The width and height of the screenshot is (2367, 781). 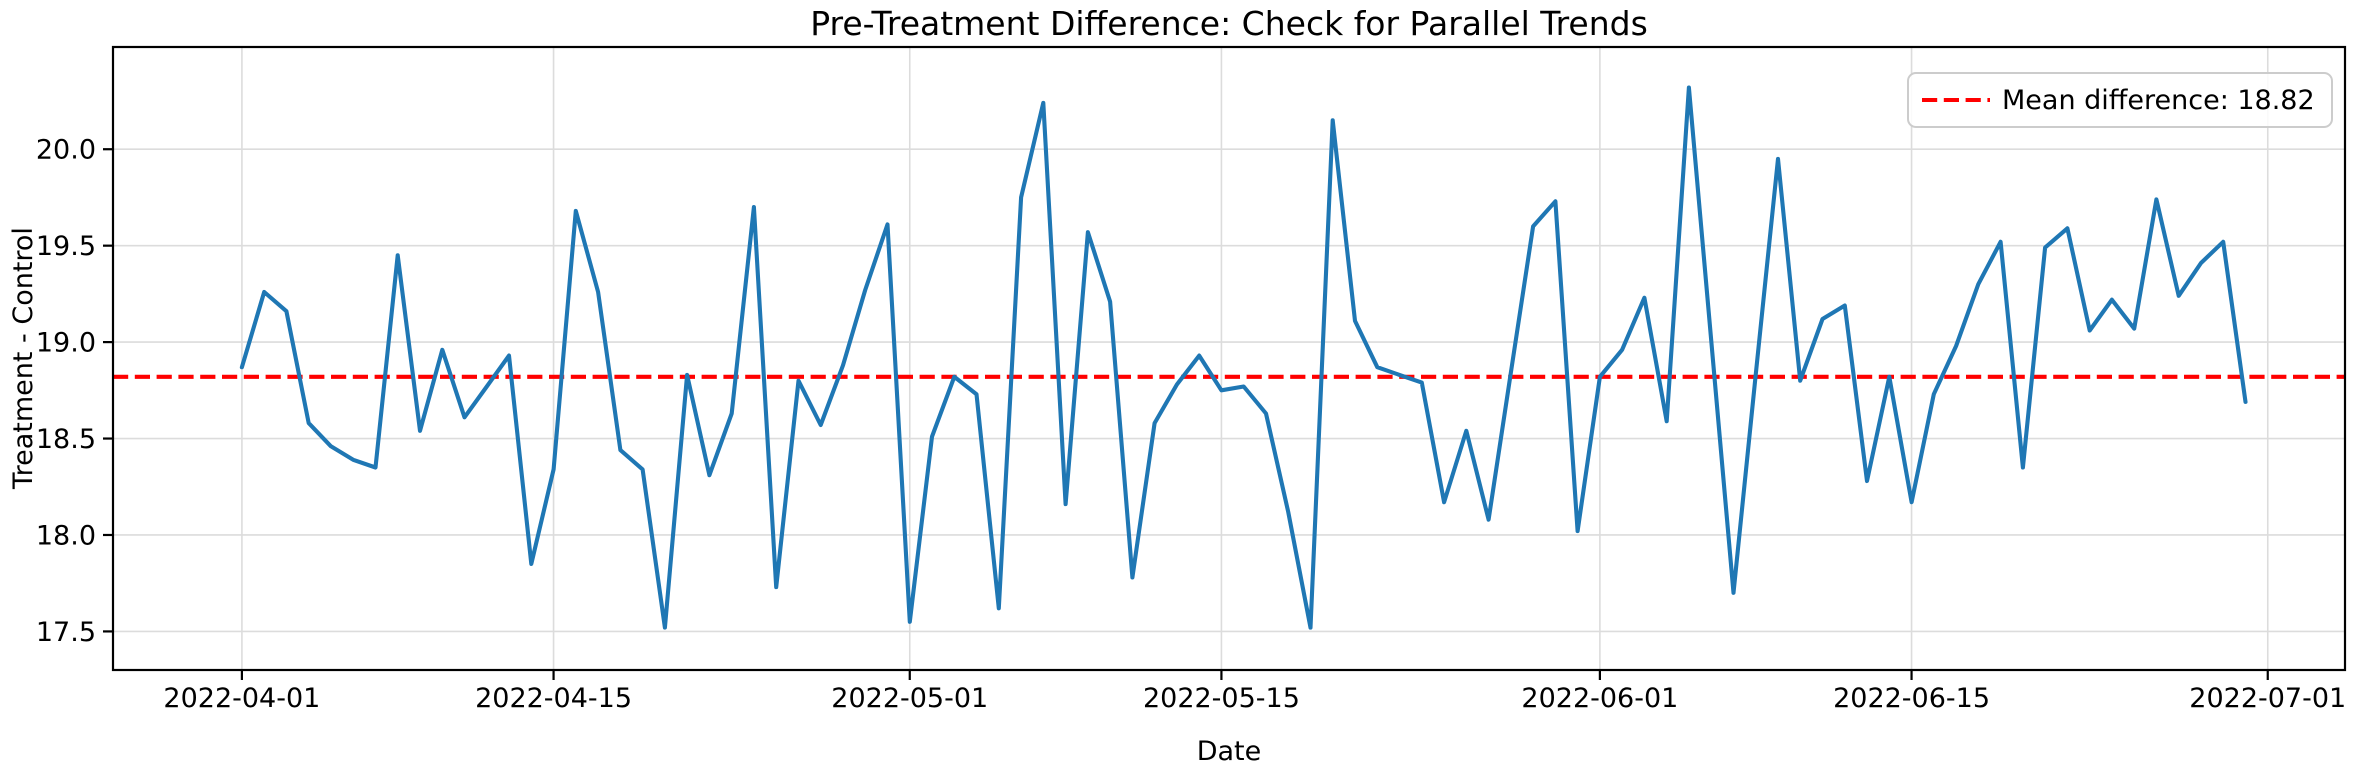 I want to click on legend-box, so click(x=2120, y=100).